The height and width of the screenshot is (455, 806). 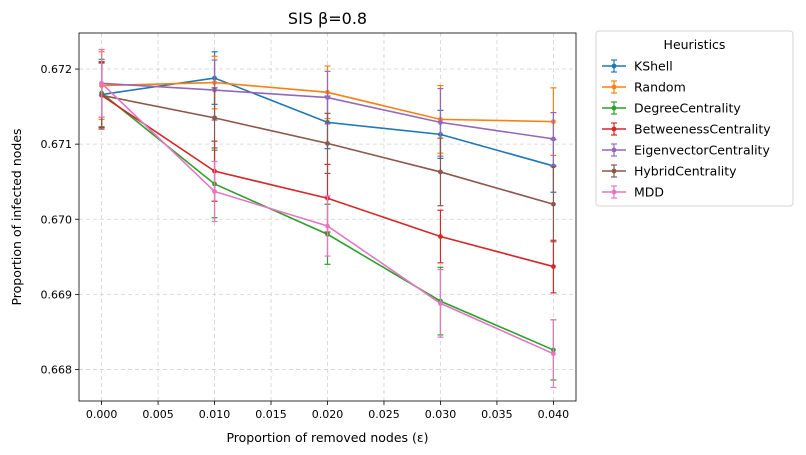 I want to click on chart-title: SIS β=0.8, so click(x=327, y=18).